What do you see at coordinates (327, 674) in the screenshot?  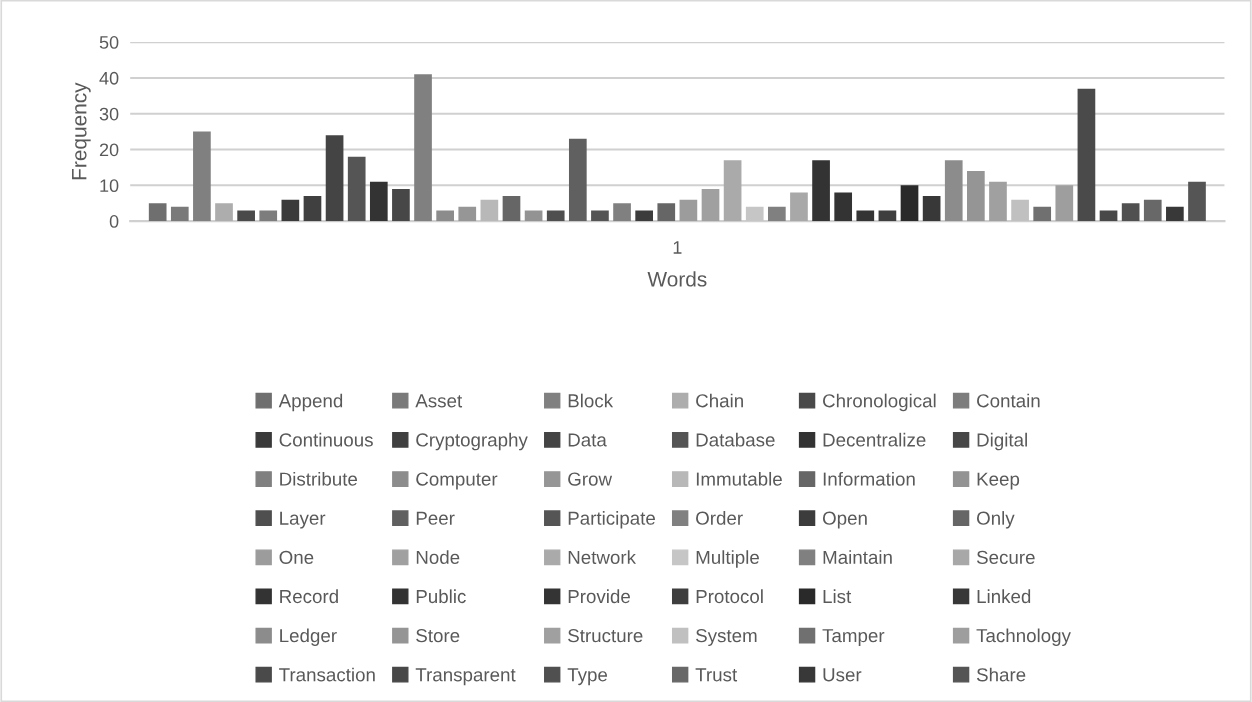 I see `legend-label: Transaction` at bounding box center [327, 674].